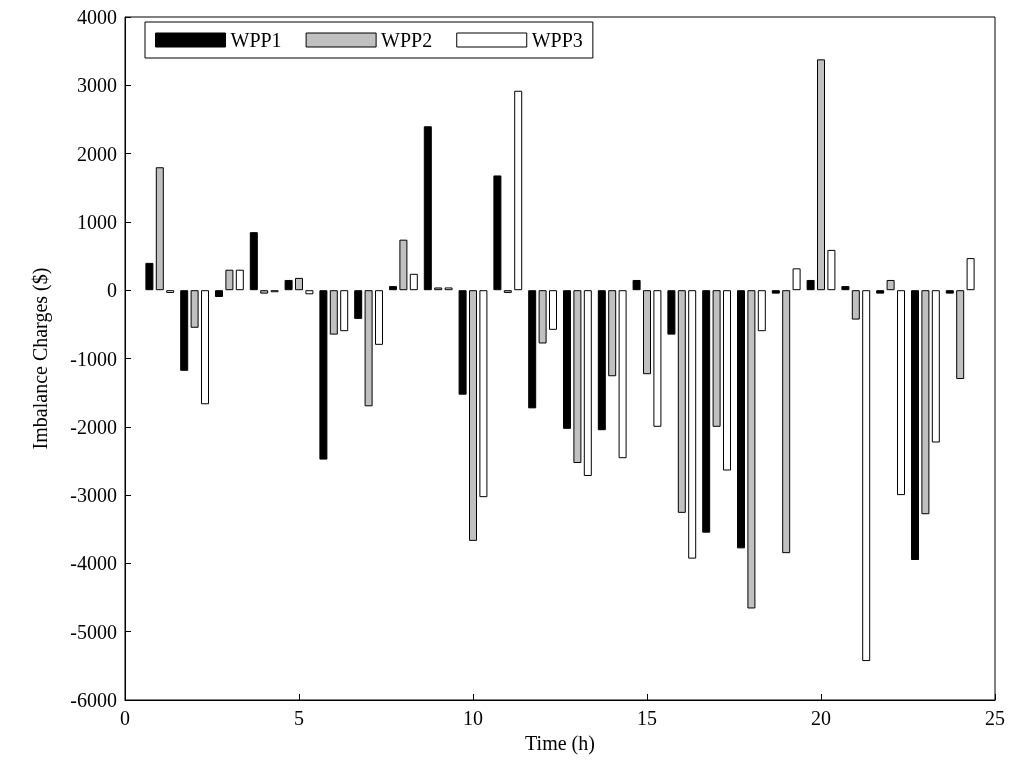 This screenshot has height=782, width=1011. I want to click on y-tick-label: 1000, so click(97, 221).